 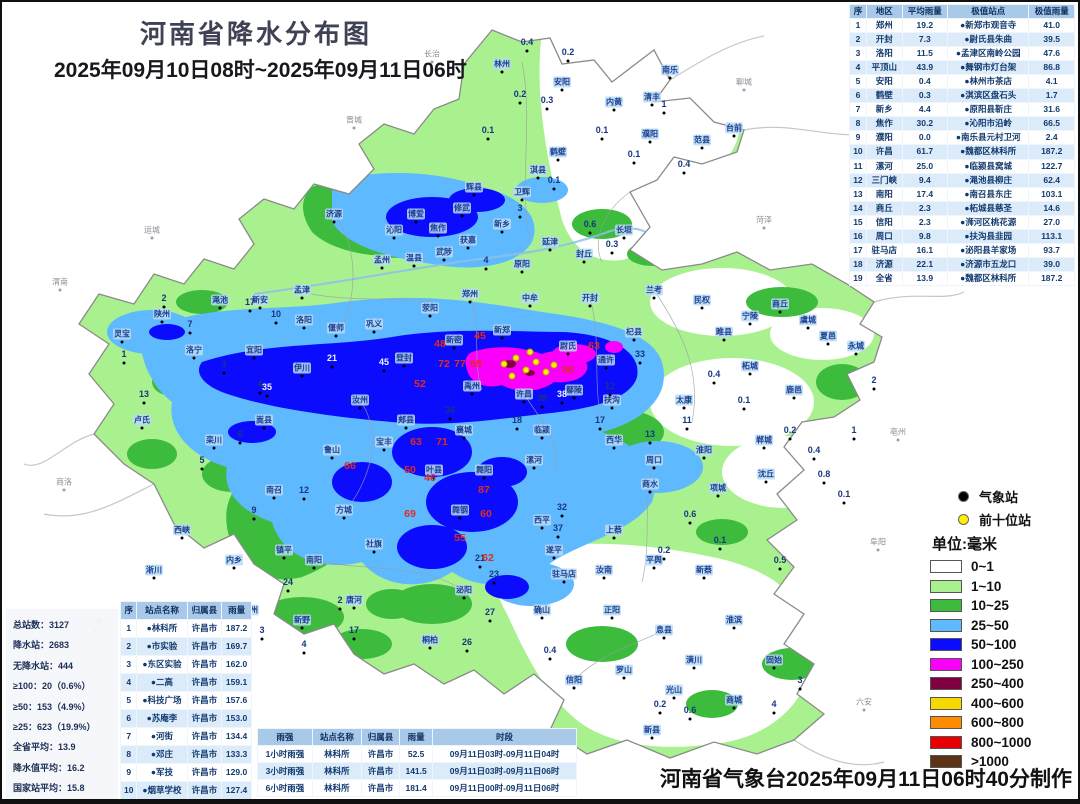 What do you see at coordinates (858, 68) in the screenshot?
I see `table-cell: 4` at bounding box center [858, 68].